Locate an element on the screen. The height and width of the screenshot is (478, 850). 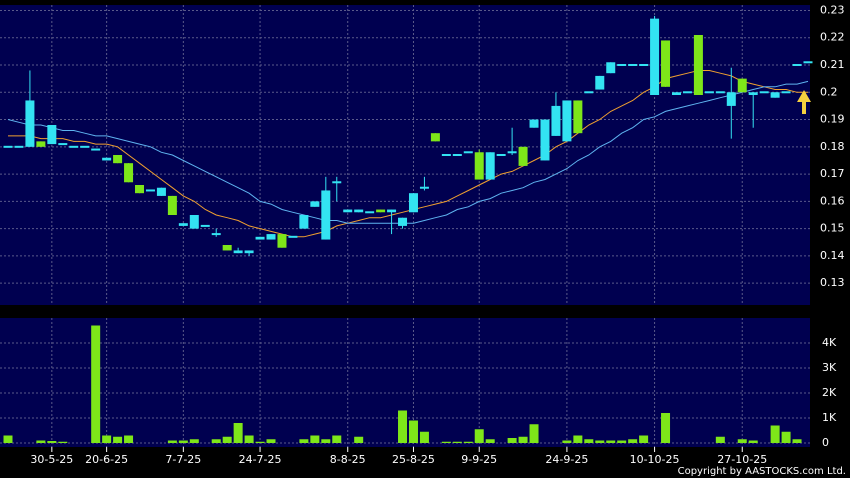
y-tick-label: 0.13 is located at coordinates (832, 282).